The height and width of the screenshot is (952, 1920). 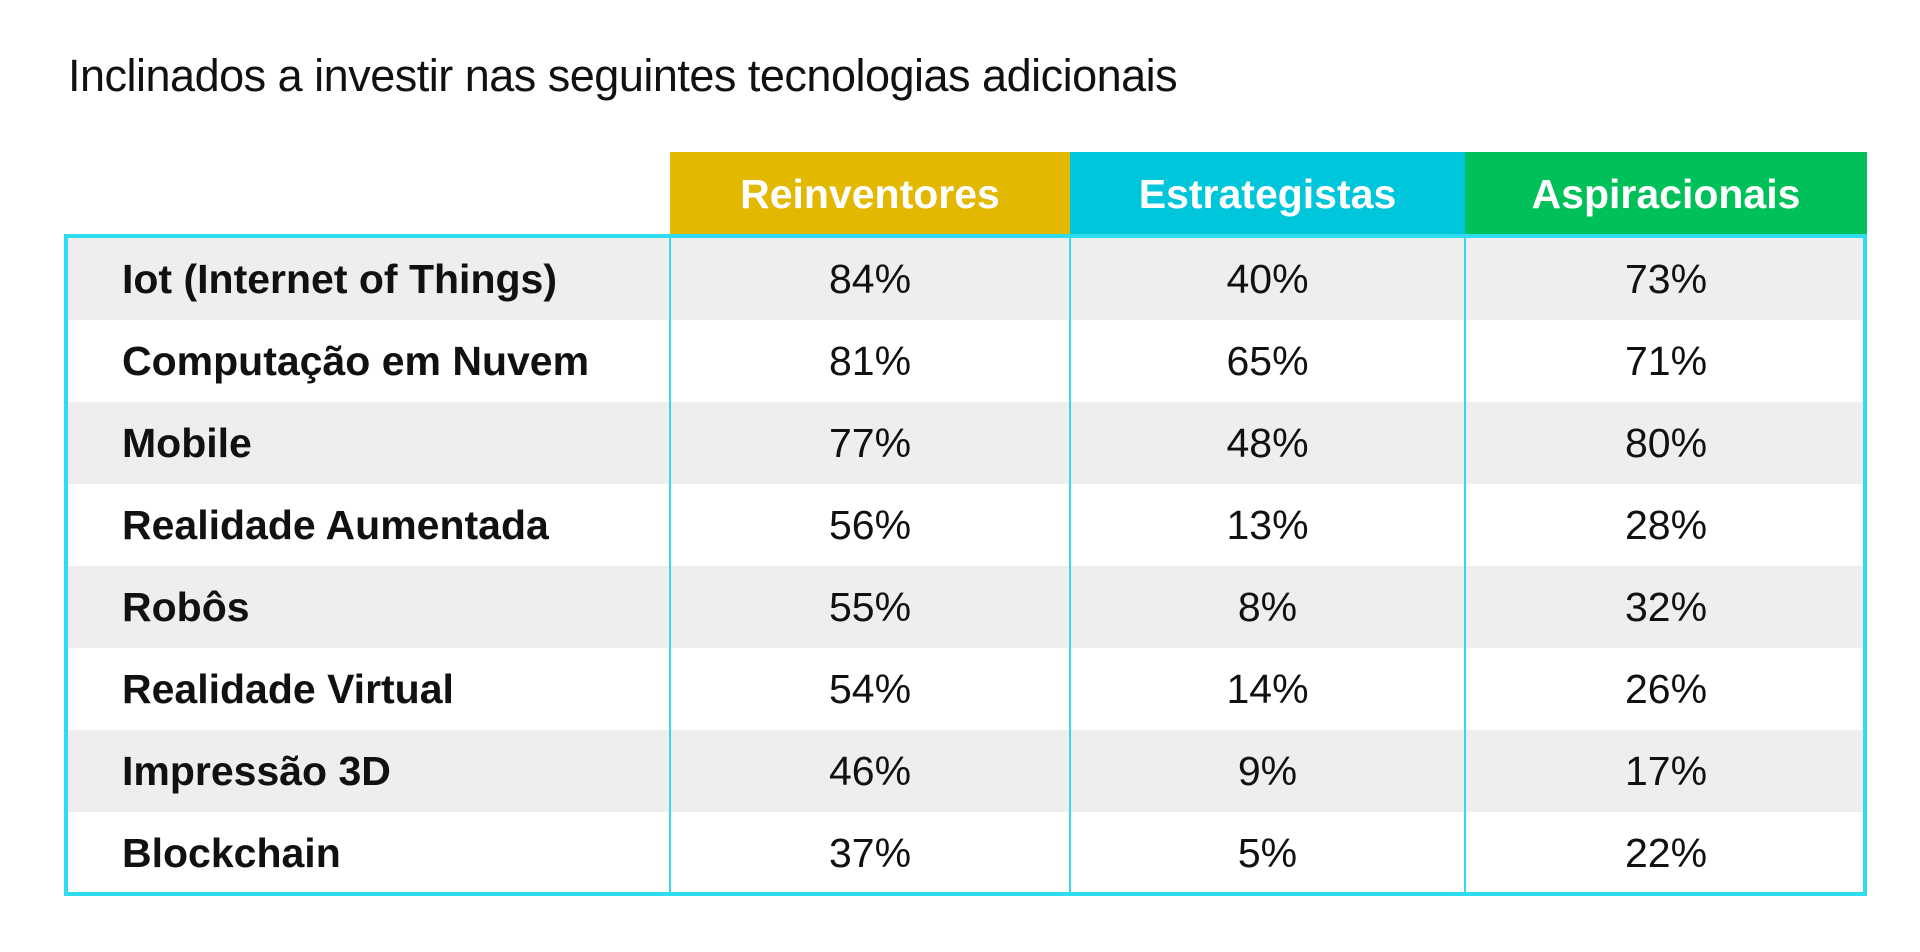 I want to click on table-row: Mobile 77% 48% 80%, so click(x=965, y=443).